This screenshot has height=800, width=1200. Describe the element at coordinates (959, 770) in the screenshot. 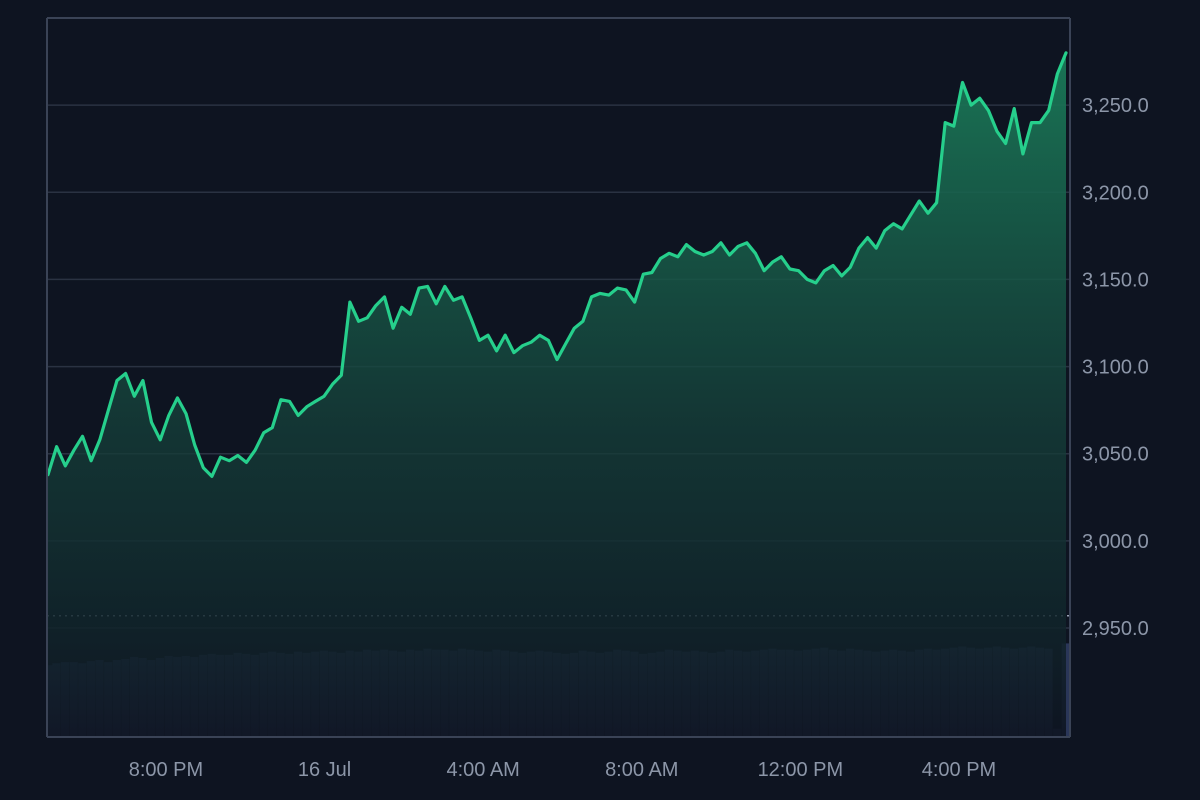

I see `x-tick-label: 4:00 PM` at that location.